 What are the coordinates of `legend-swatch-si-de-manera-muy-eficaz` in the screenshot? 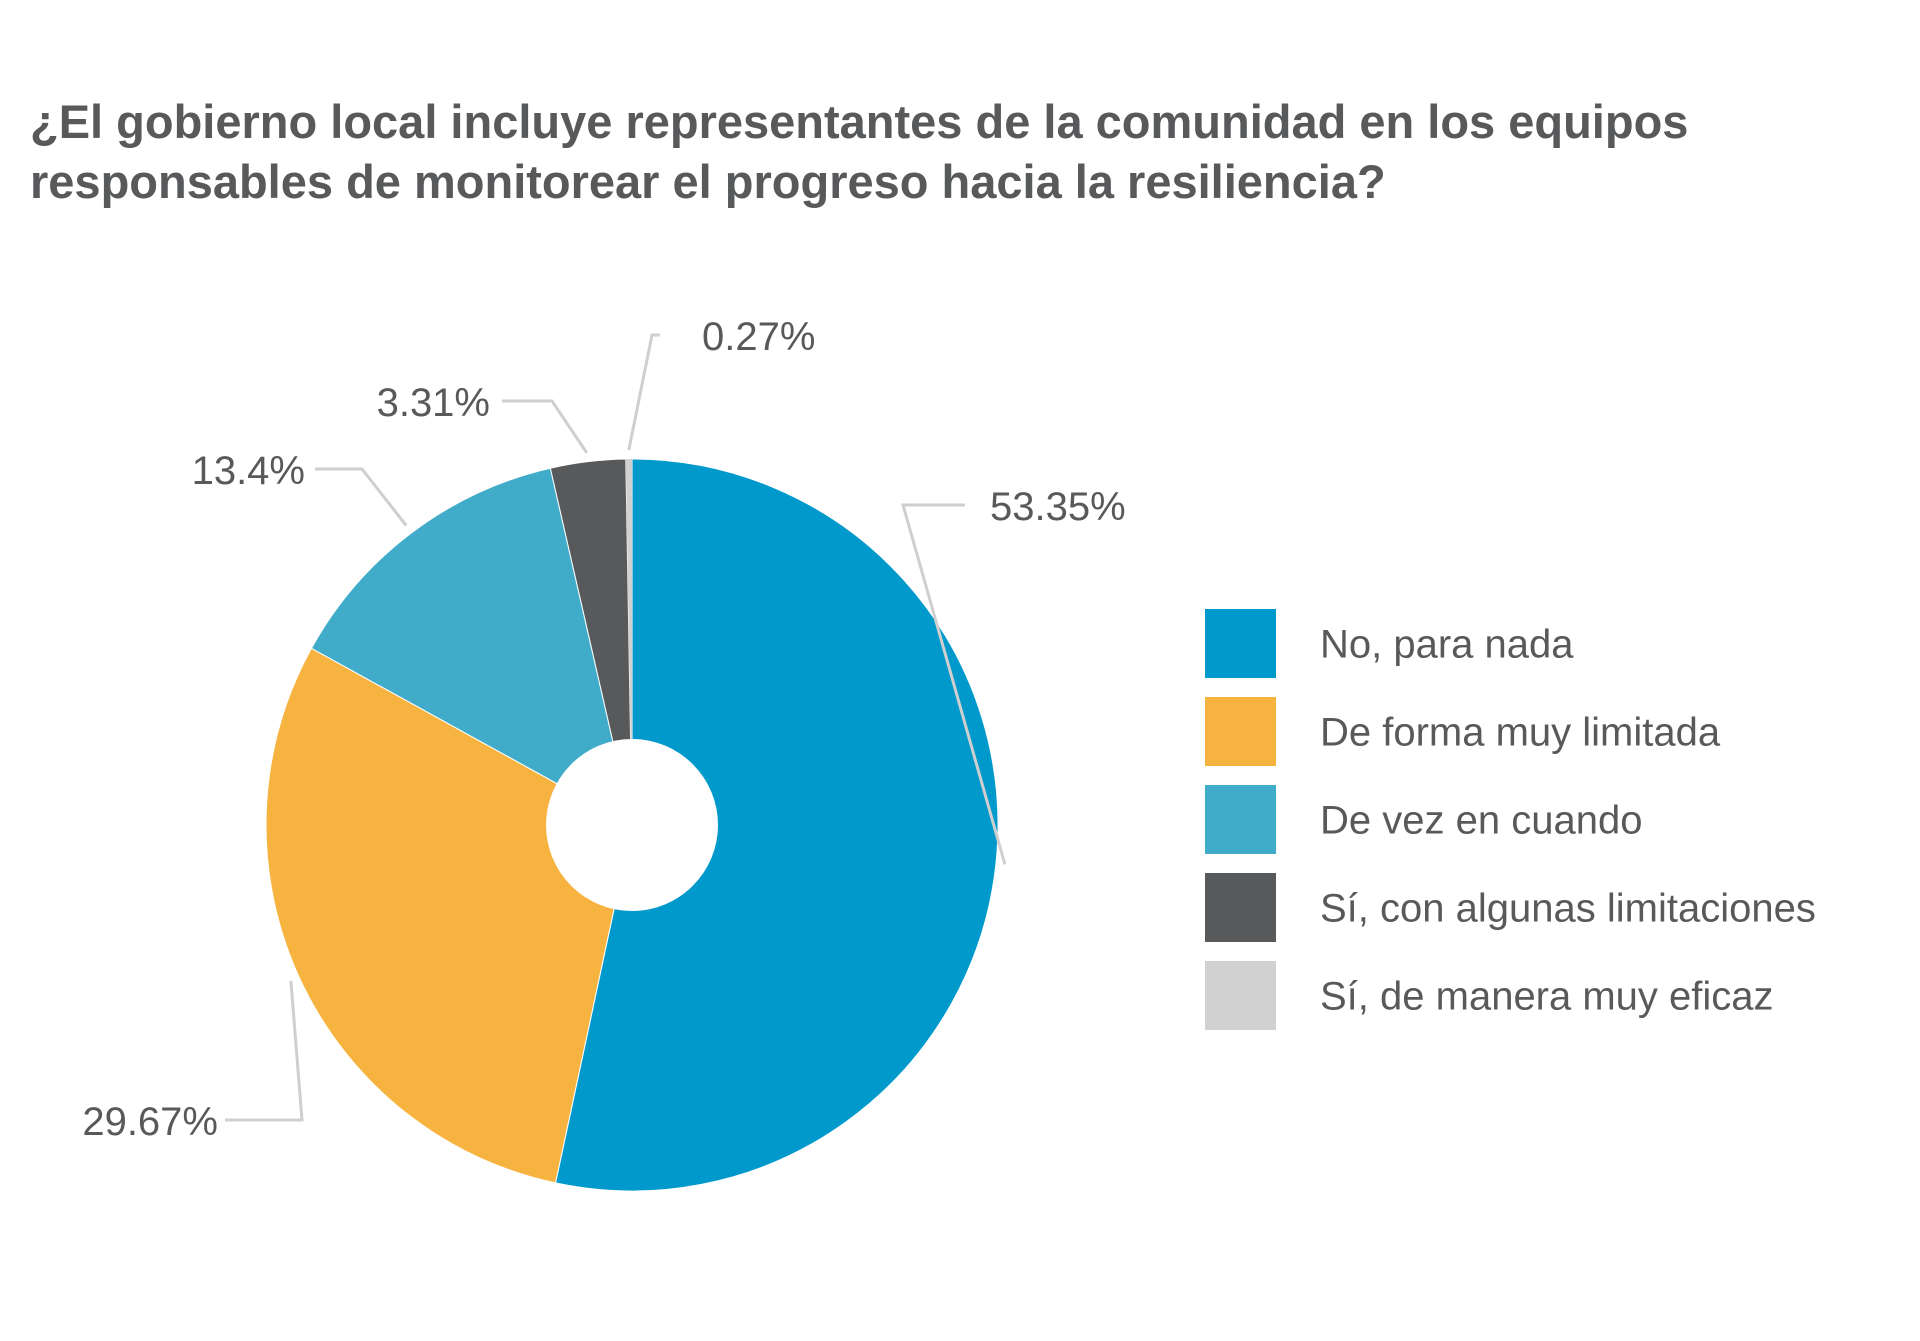 It's located at (1240, 995).